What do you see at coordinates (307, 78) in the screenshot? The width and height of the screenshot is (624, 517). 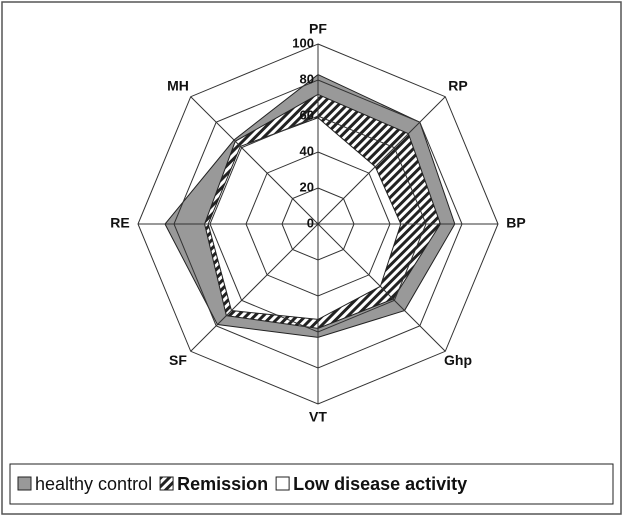 I see `r-tick-label: 80` at bounding box center [307, 78].